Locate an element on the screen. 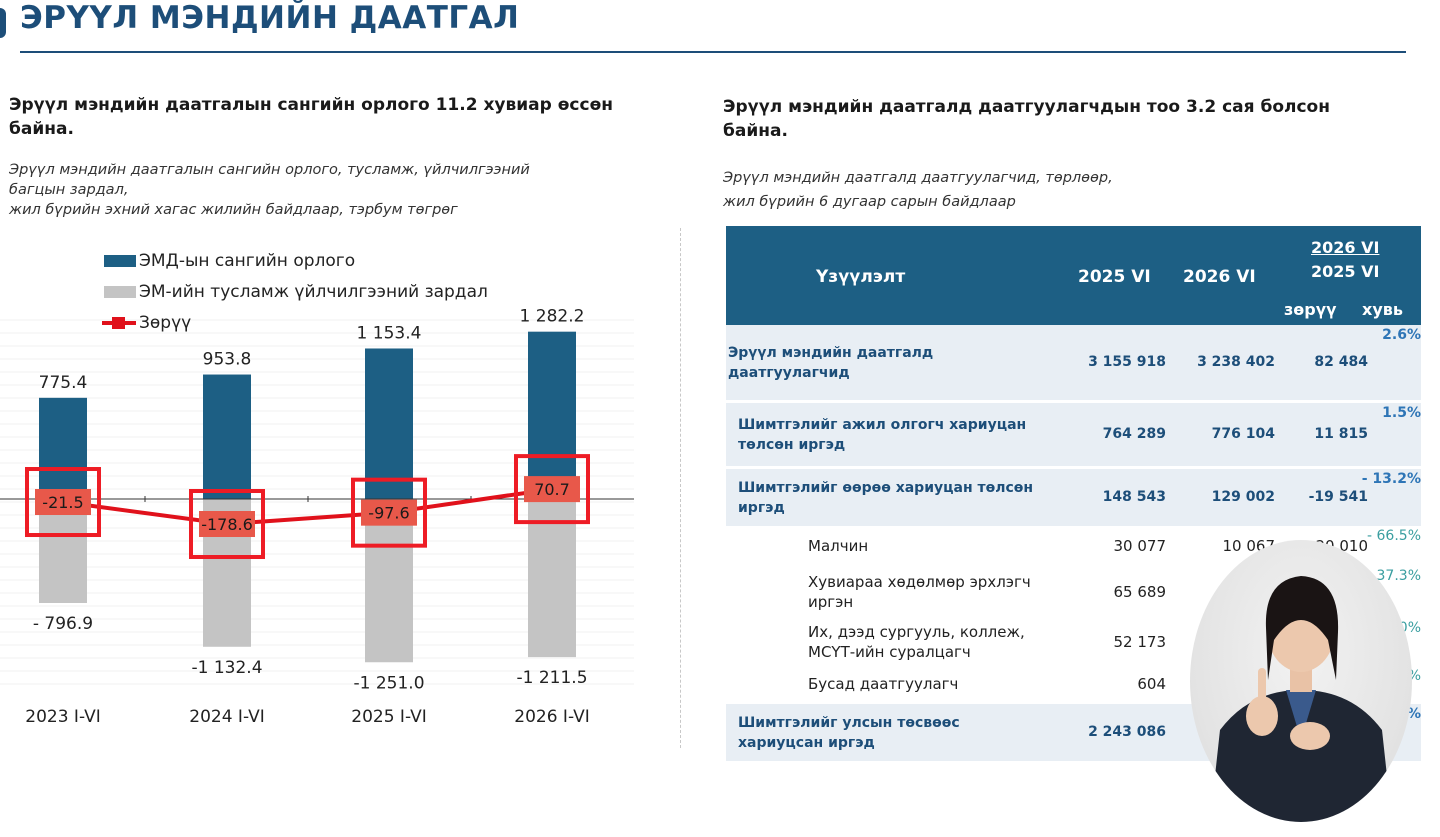 The image size is (1440, 837). row-label-line: Шимтгэлийг өөрөө хариуцан төлсөн is located at coordinates (886, 487).